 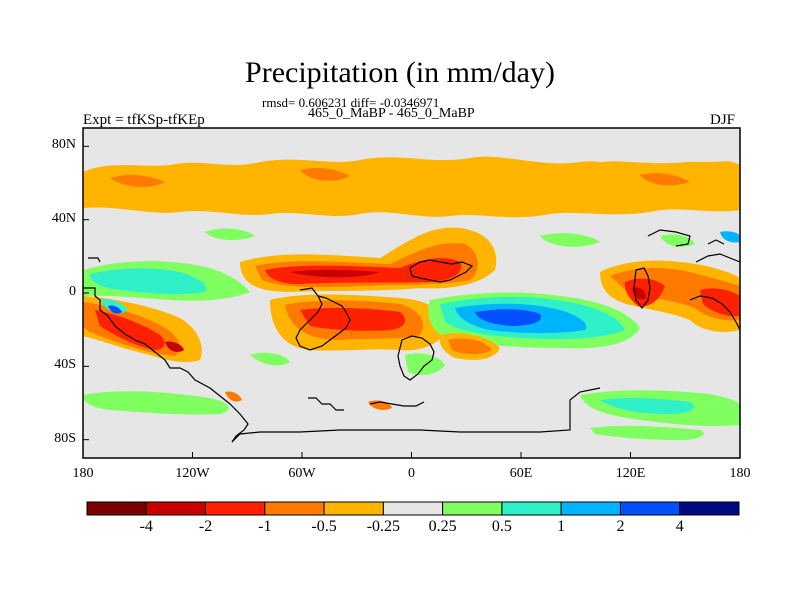 I want to click on colorbar, so click(x=413, y=508).